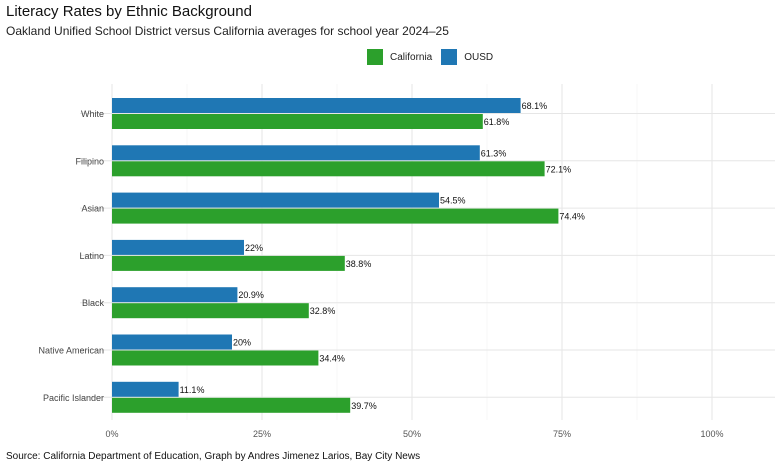 The width and height of the screenshot is (780, 468). What do you see at coordinates (453, 201) in the screenshot?
I see `data-label: 54.5%` at bounding box center [453, 201].